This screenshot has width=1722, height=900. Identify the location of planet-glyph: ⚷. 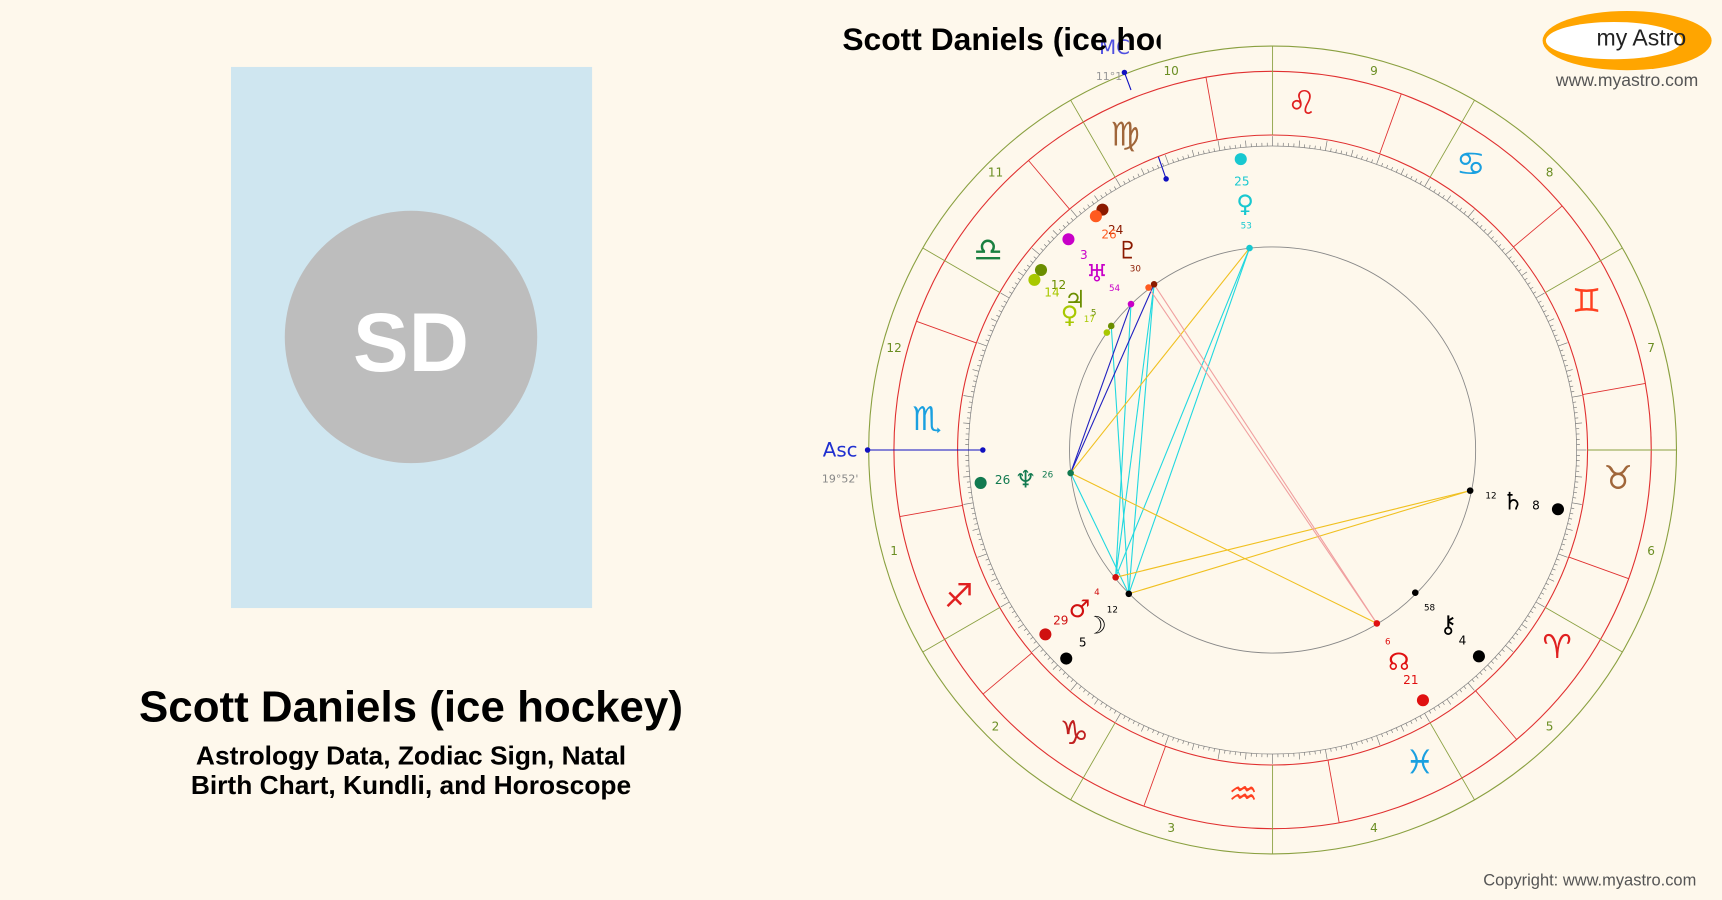
(1448, 625).